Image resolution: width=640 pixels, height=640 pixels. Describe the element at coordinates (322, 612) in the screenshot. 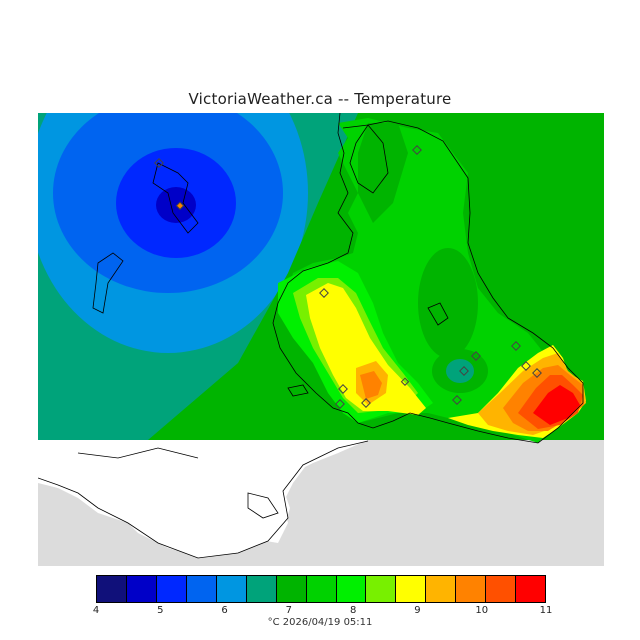

I see `colorbar-ticks: 4 5 6 7 8 9 10 11` at that location.